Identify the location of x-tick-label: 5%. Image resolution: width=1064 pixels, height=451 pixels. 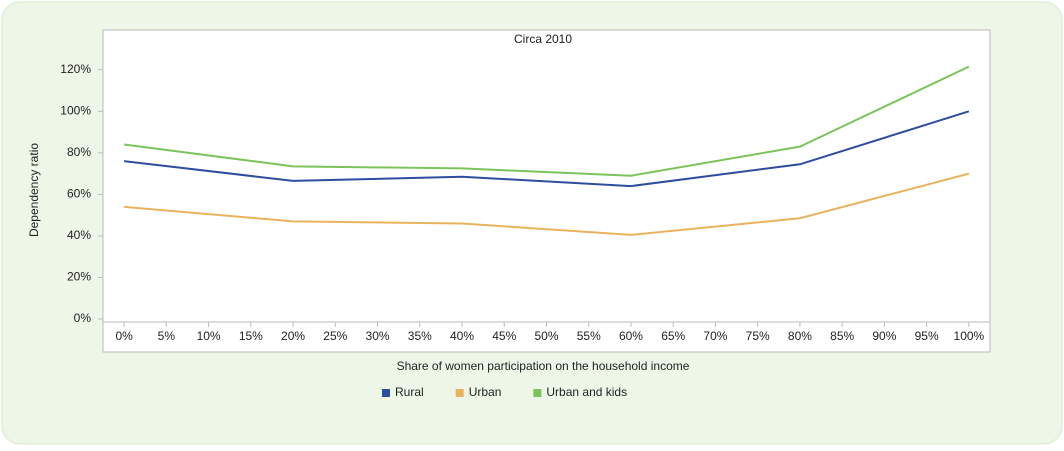
(167, 336).